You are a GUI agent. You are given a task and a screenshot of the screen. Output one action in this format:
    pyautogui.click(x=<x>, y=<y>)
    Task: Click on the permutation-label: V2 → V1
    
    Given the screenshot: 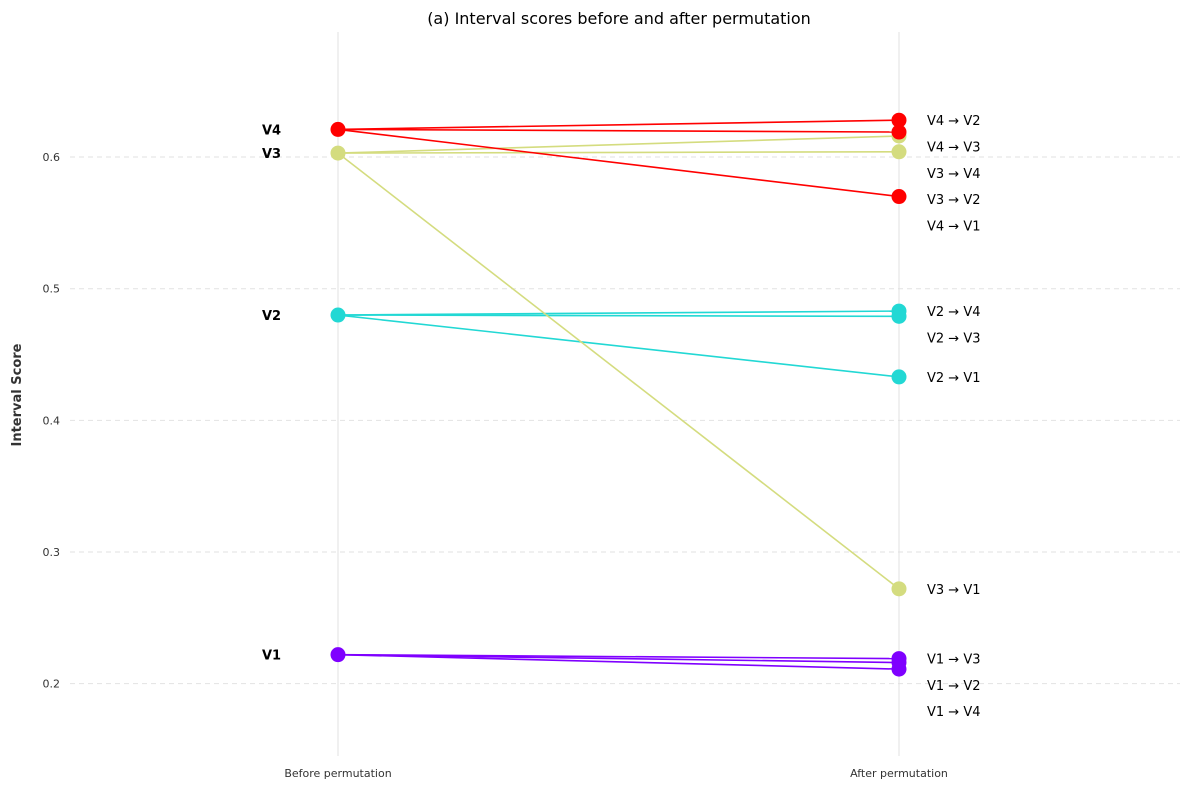 What is the action you would take?
    pyautogui.click(x=954, y=378)
    